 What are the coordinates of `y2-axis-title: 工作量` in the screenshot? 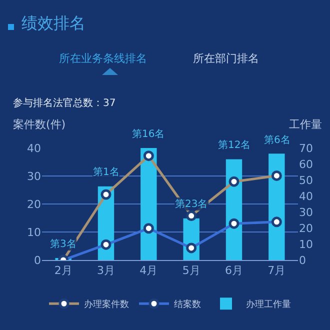 It's located at (305, 124).